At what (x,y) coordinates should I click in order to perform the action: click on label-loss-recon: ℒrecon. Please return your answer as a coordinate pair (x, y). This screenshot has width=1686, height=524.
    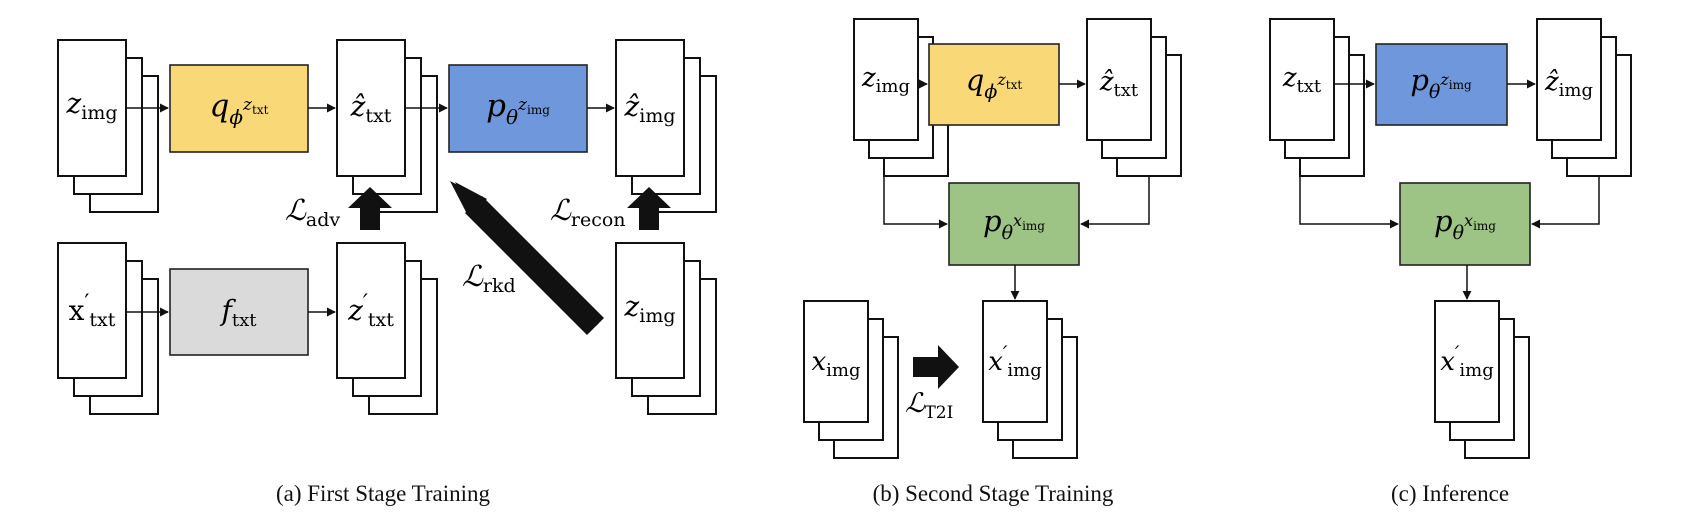
    Looking at the image, I should click on (588, 212).